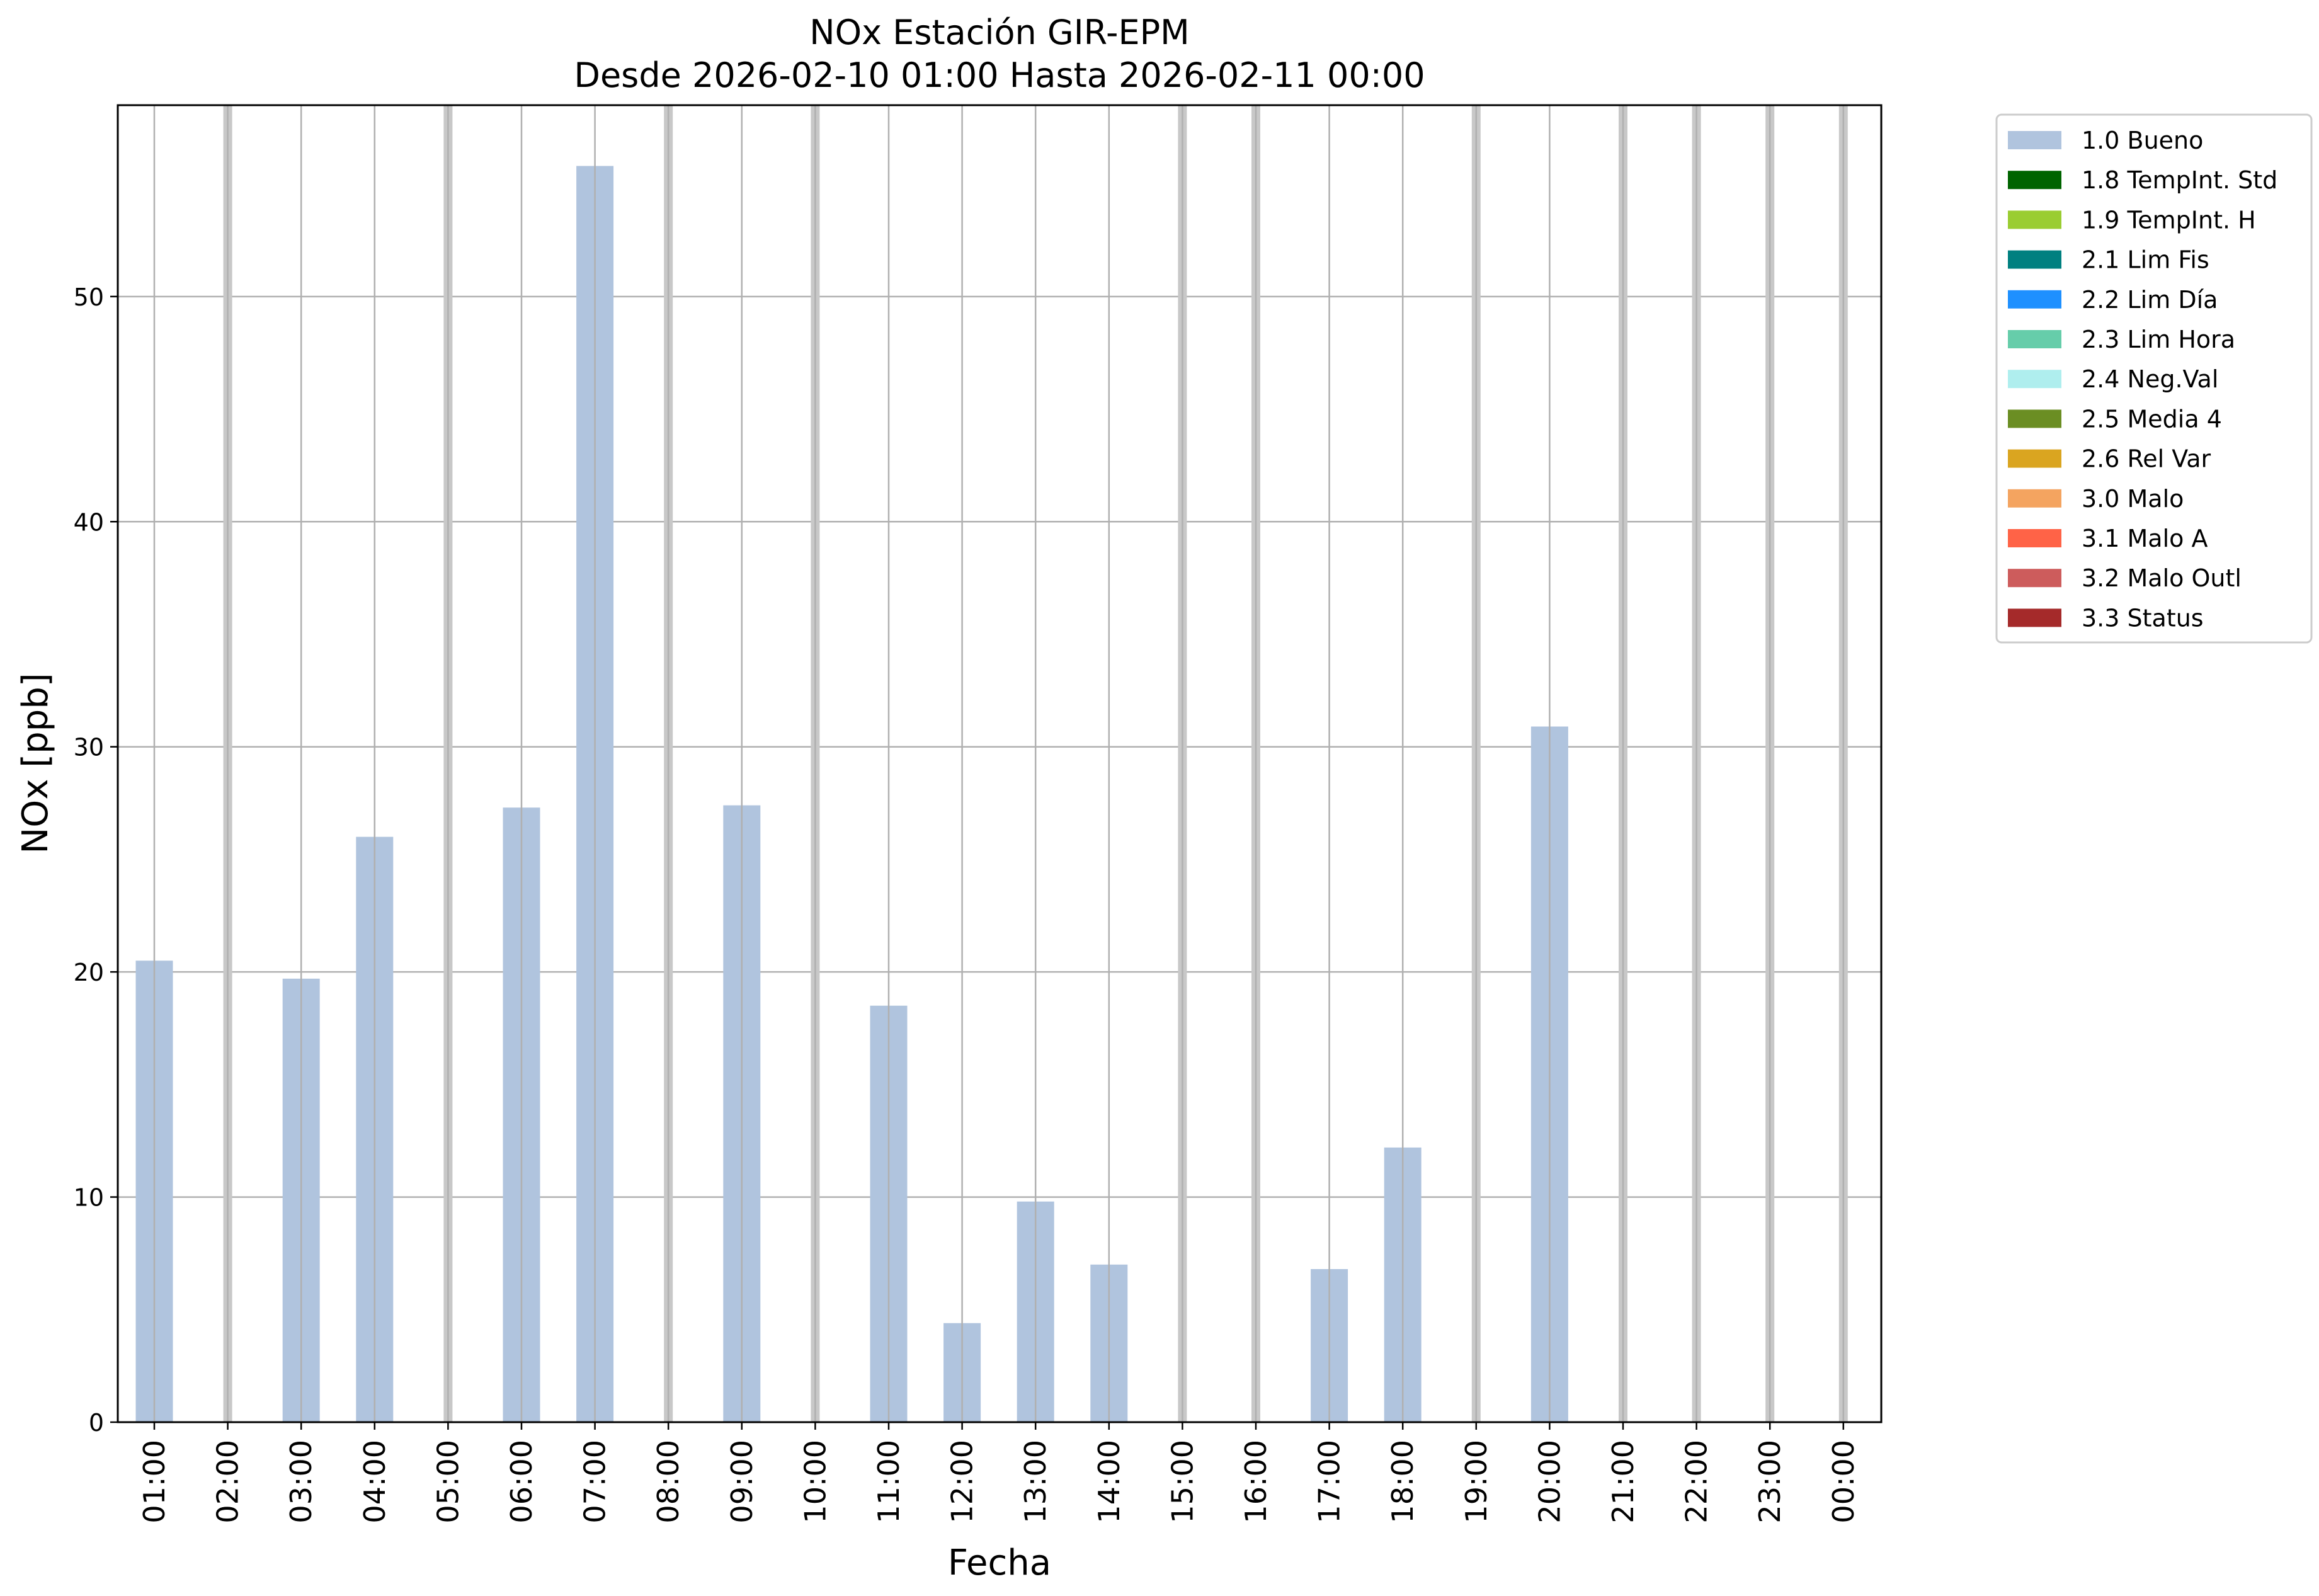 This screenshot has width=2319, height=1596. I want to click on y-tick-label: 30, so click(89, 747).